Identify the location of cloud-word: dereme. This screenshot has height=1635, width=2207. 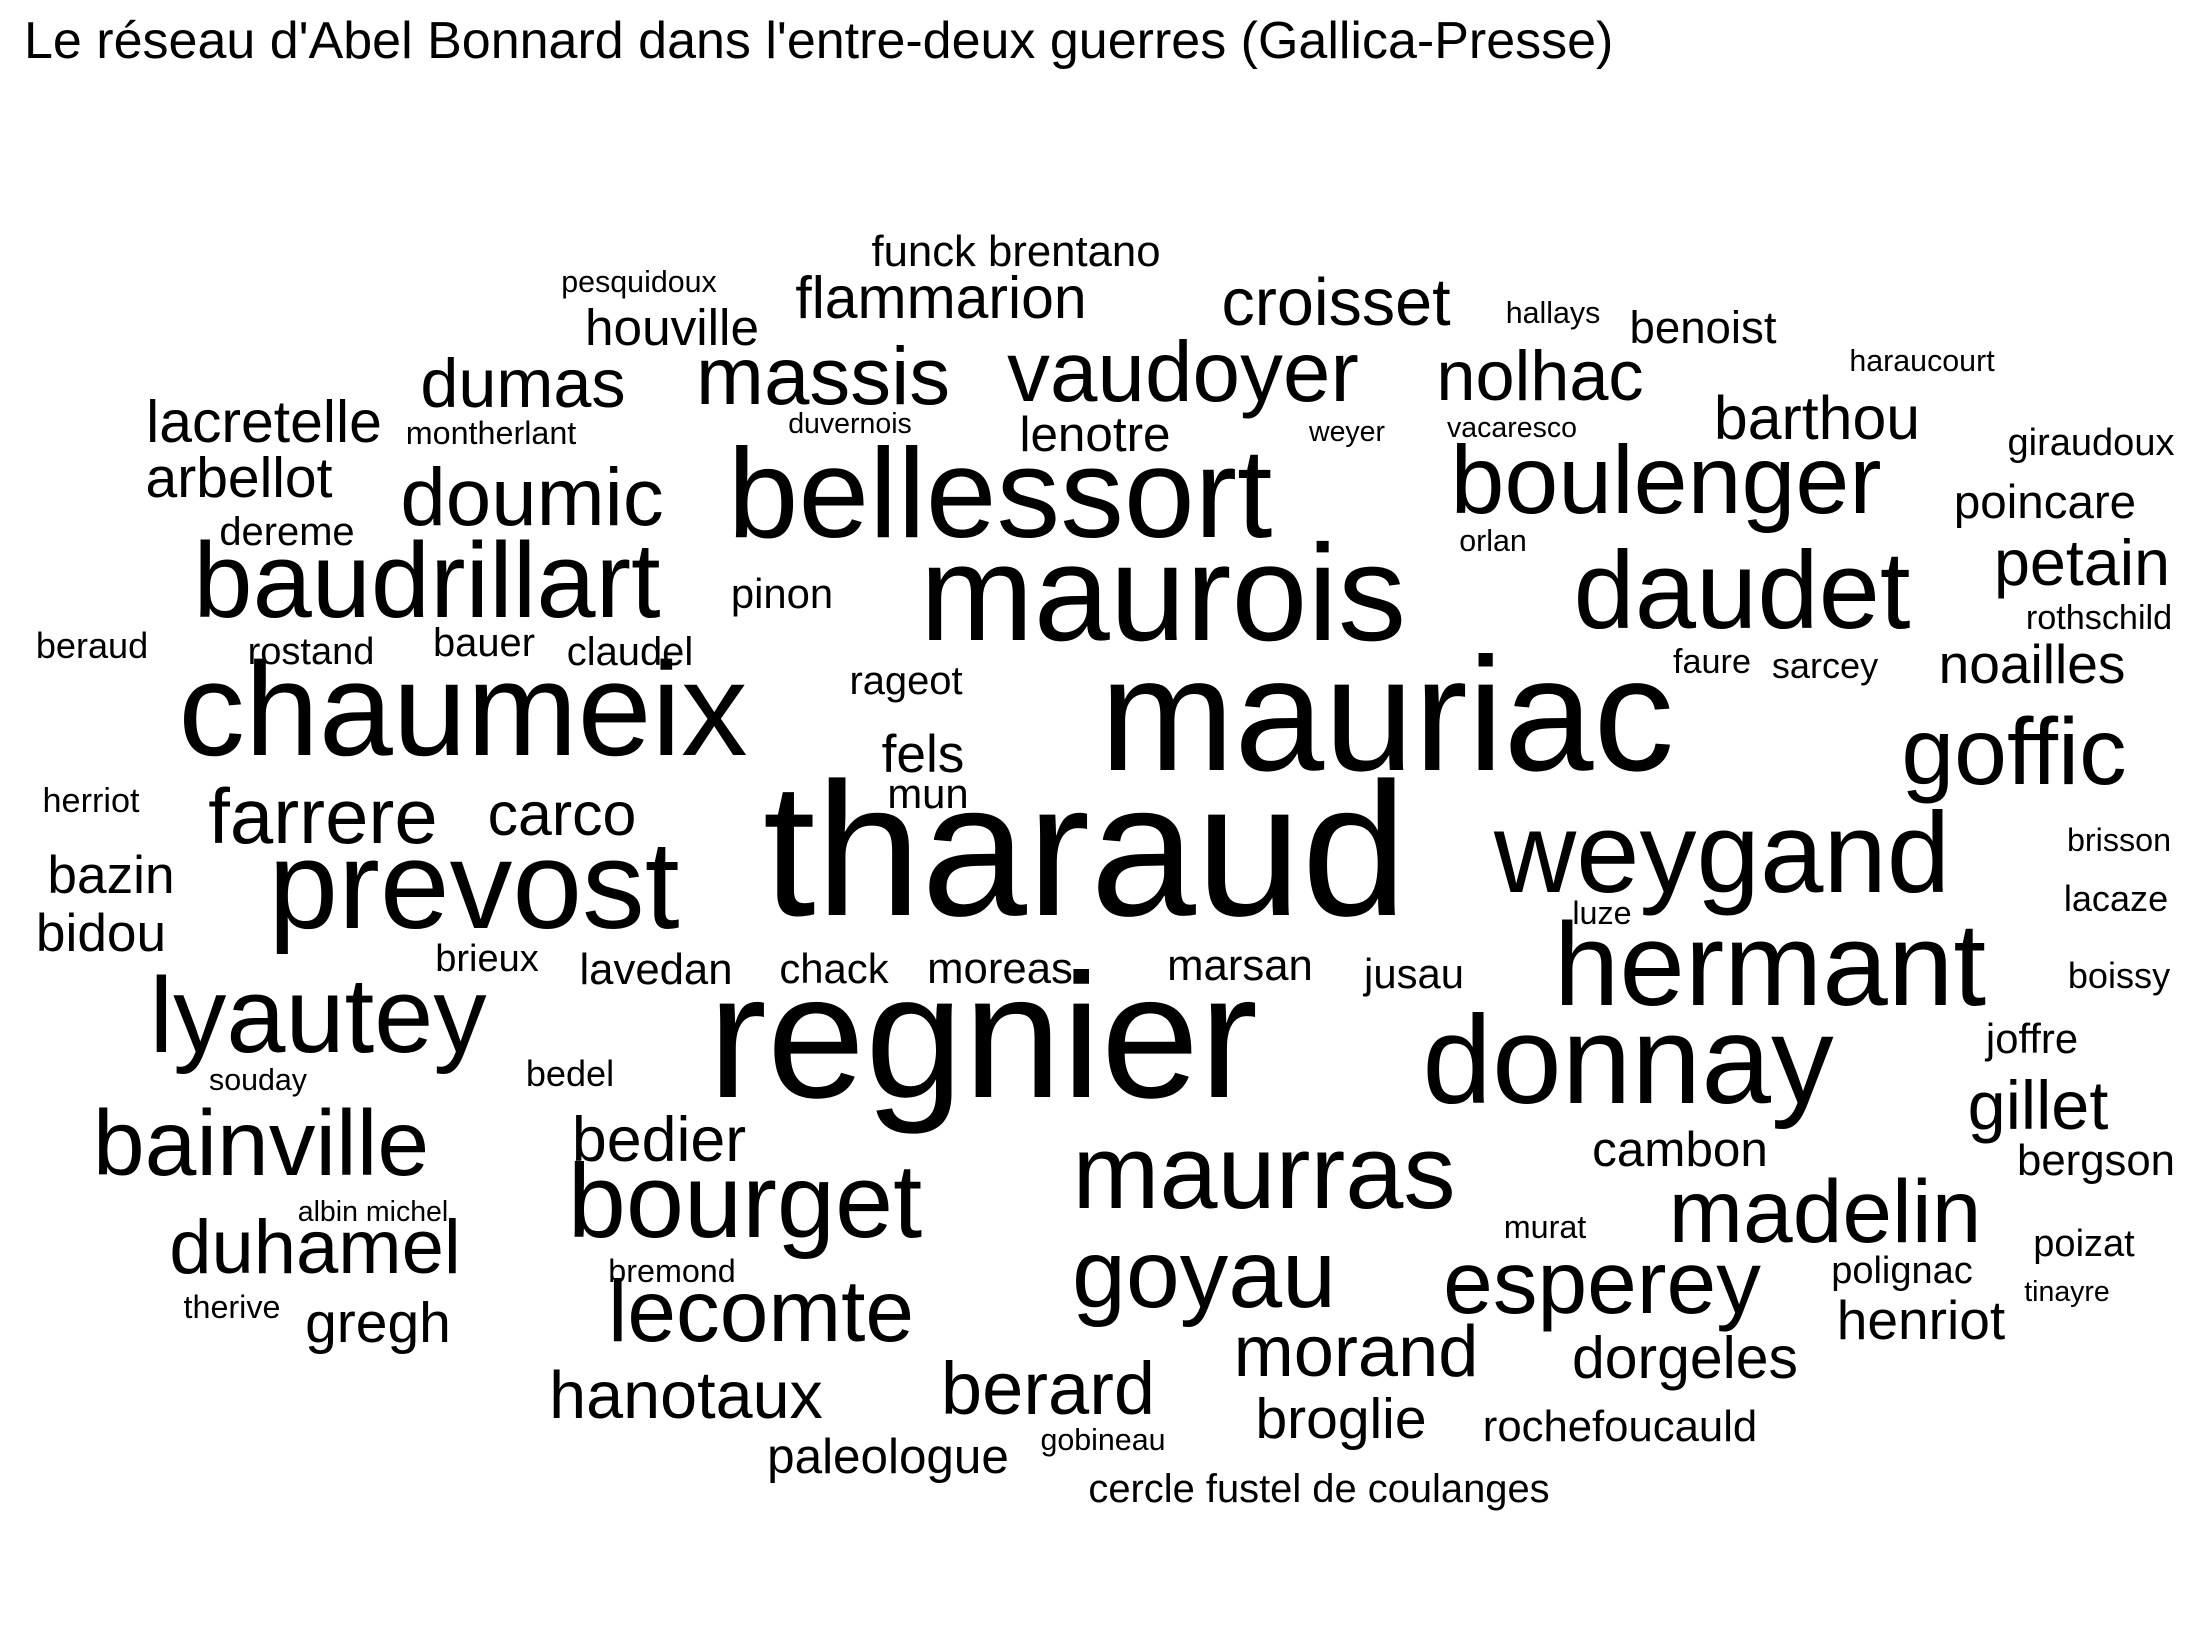
(286, 532).